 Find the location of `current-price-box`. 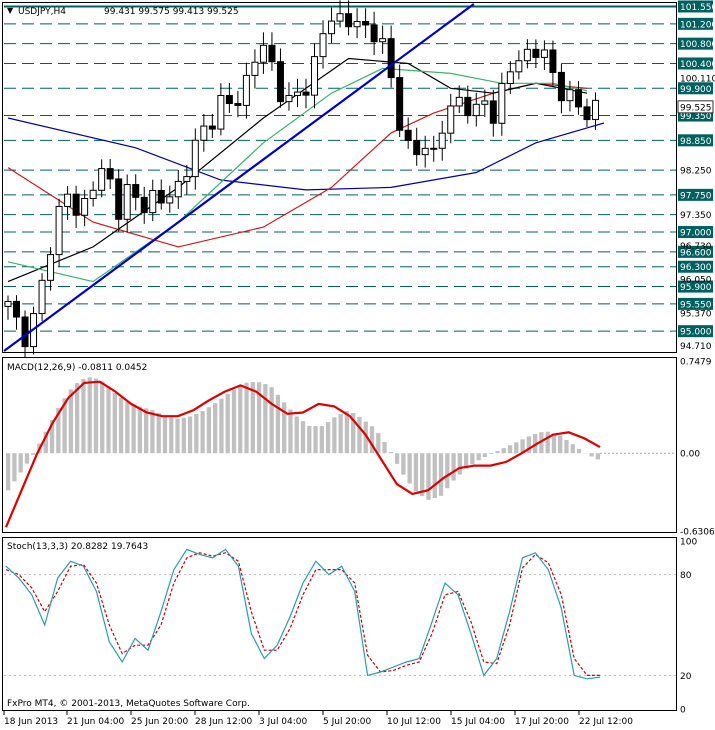

current-price-box is located at coordinates (695, 107).